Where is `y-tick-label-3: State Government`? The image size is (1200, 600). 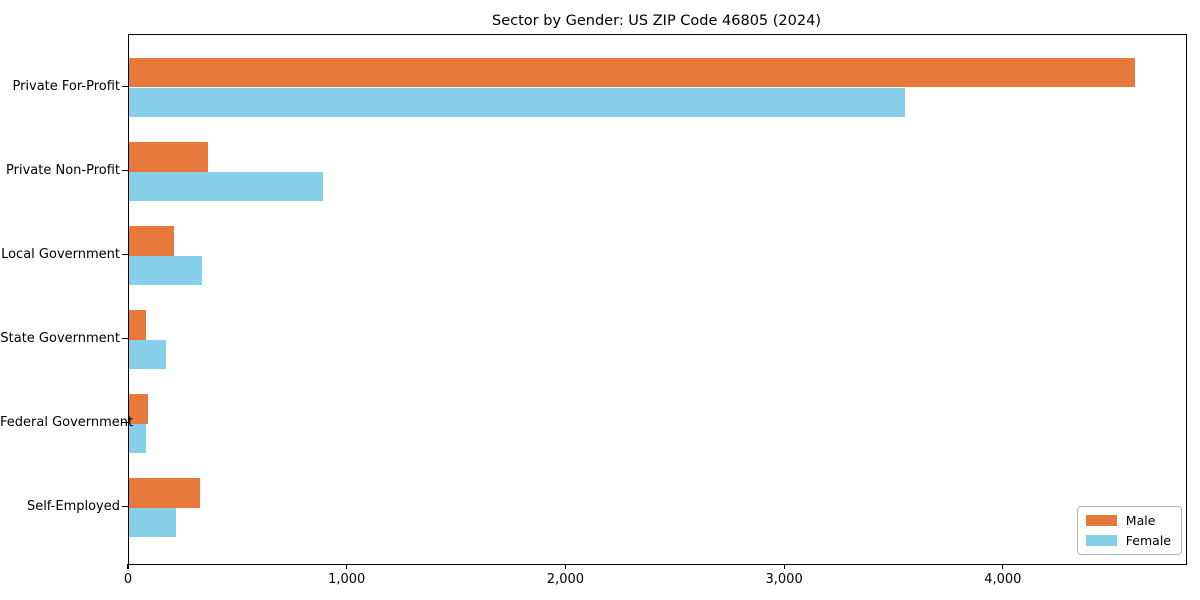 y-tick-label-3: State Government is located at coordinates (60, 338).